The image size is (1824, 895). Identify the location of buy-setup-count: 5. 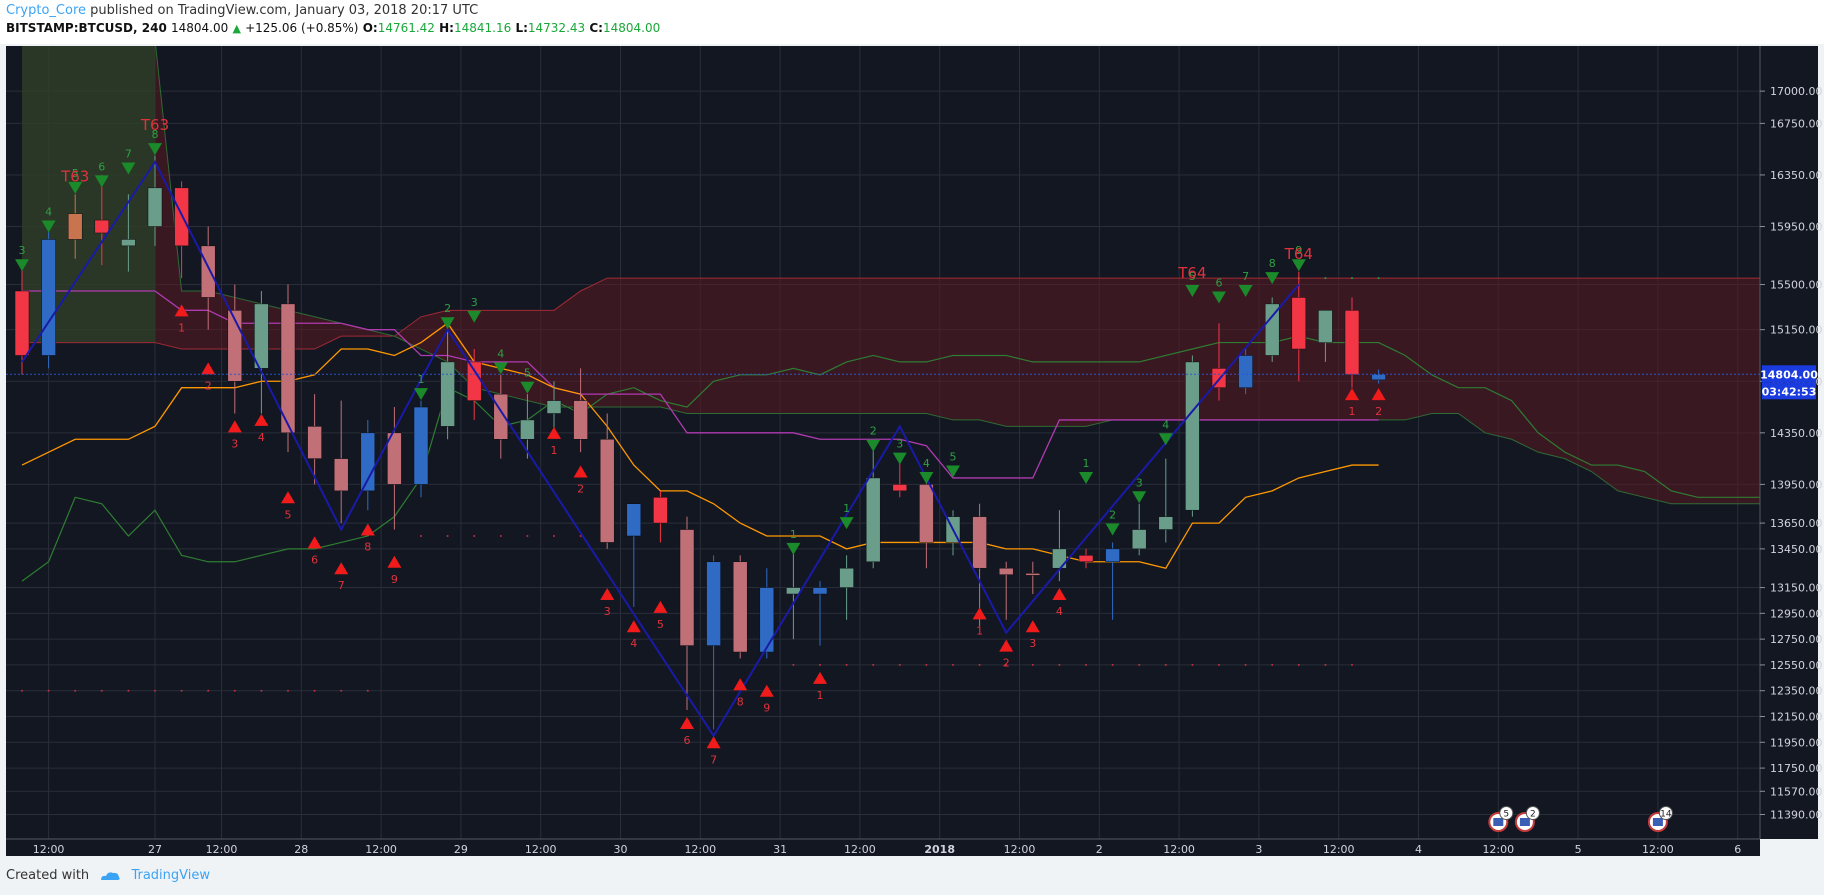
(288, 514).